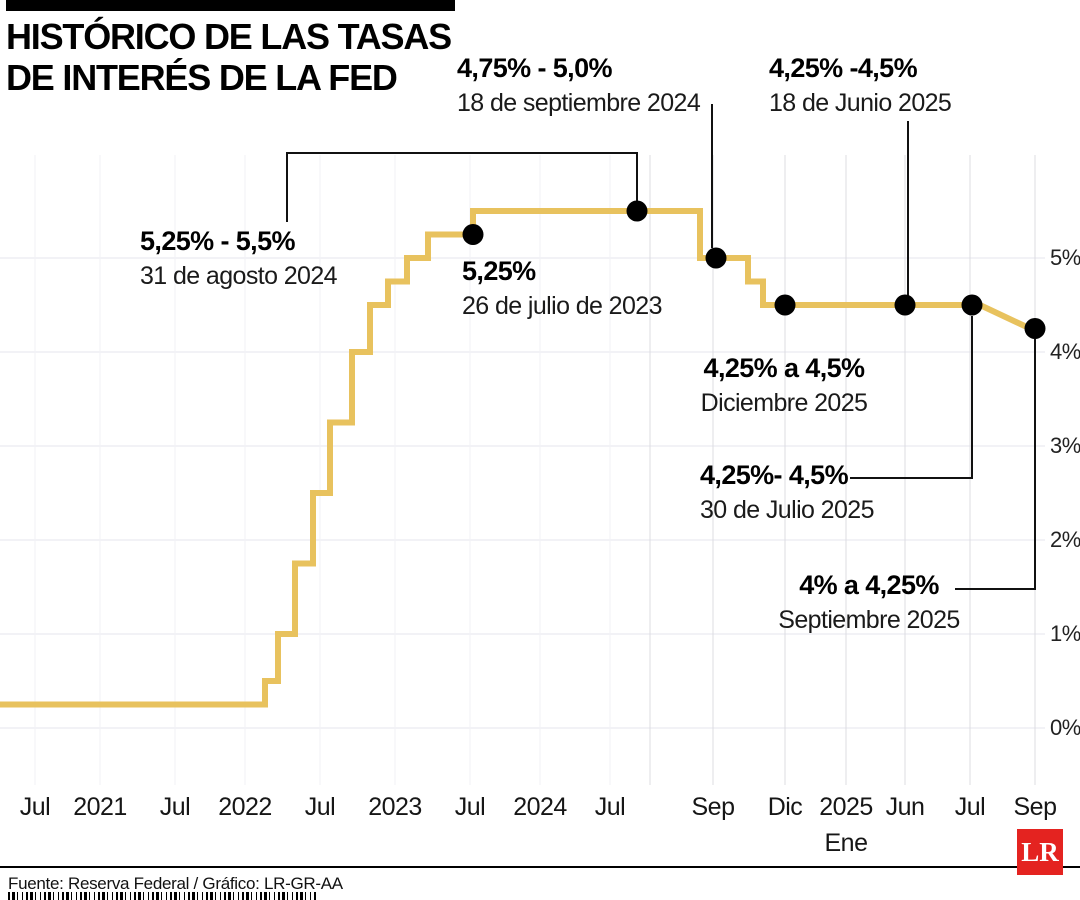 The height and width of the screenshot is (900, 1080). What do you see at coordinates (869, 585) in the screenshot?
I see `annotation-rate: 4% a 4,25%` at bounding box center [869, 585].